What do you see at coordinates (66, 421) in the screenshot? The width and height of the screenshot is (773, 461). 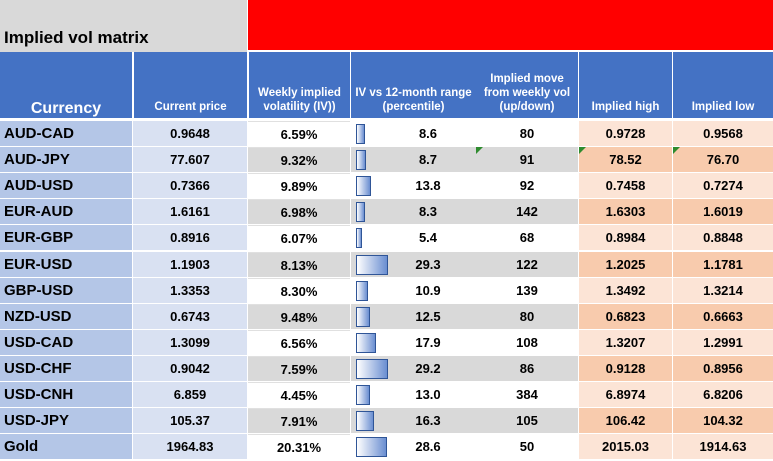 I see `currency-cell: USD-JPY` at bounding box center [66, 421].